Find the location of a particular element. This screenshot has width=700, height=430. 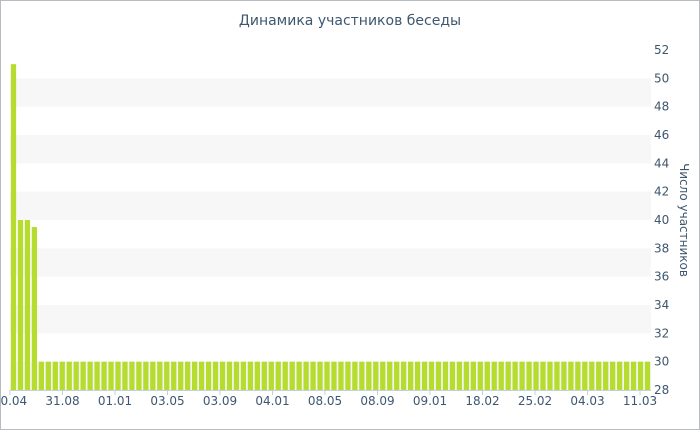

y-tick-label: 46 is located at coordinates (661, 135).